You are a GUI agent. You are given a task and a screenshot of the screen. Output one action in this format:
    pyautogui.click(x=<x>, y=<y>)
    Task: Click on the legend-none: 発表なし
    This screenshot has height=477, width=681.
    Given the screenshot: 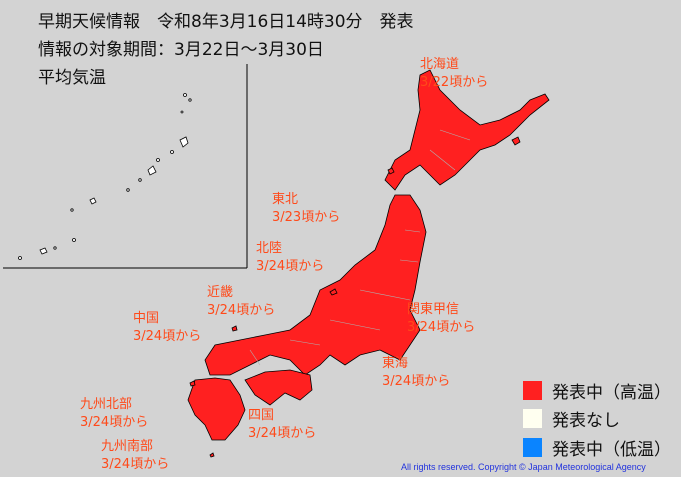 What is the action you would take?
    pyautogui.click(x=571, y=418)
    